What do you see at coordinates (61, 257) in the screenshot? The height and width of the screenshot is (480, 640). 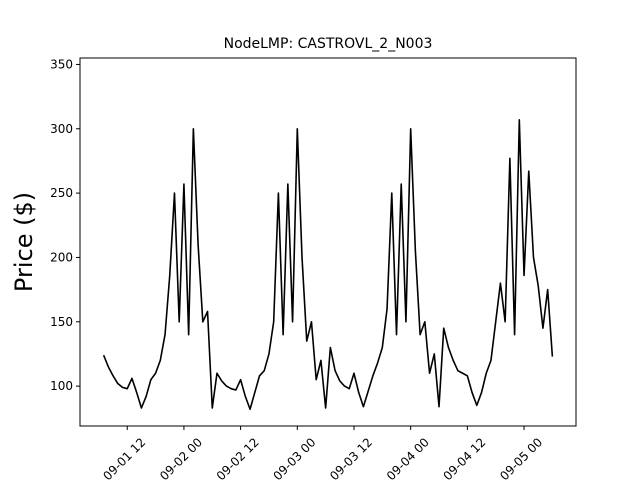 I see `y-tick-label: 200` at bounding box center [61, 257].